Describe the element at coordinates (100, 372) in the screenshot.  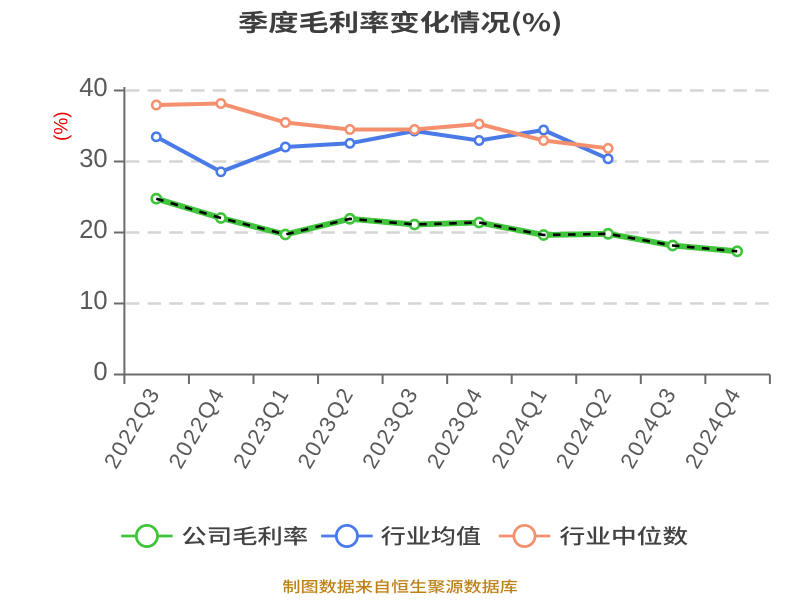
I see `svg-text: 0` at that location.